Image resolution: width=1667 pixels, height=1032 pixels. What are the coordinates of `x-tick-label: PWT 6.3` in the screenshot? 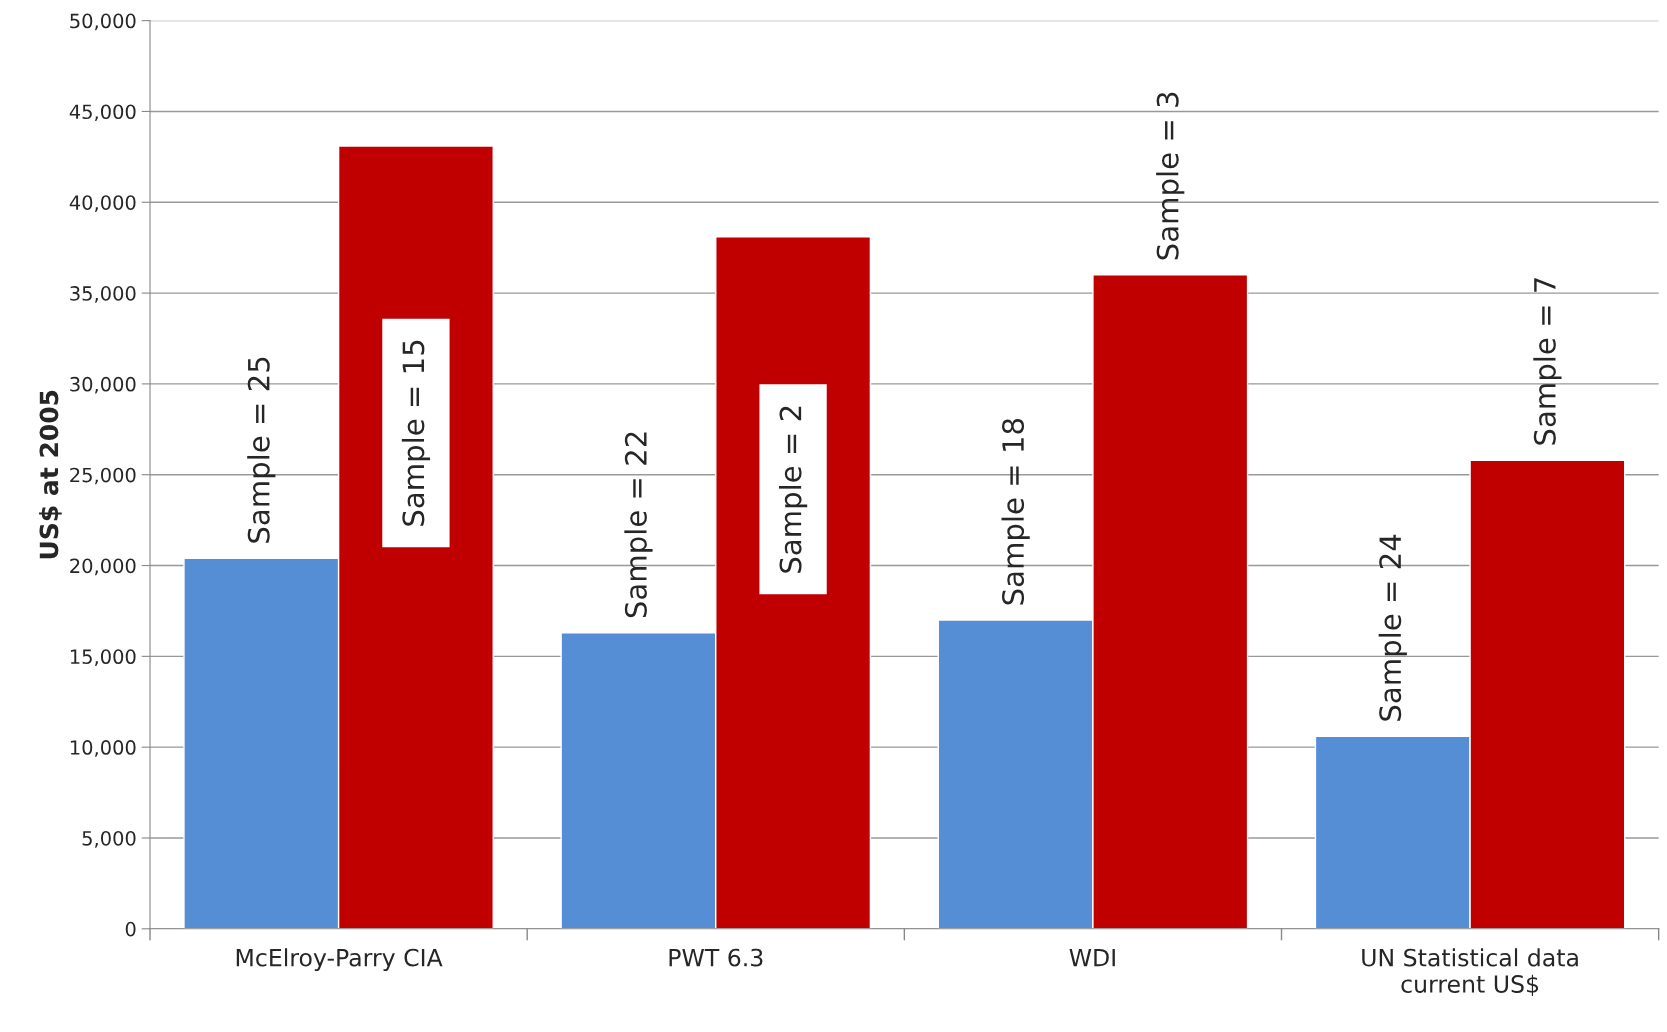 It's located at (716, 957).